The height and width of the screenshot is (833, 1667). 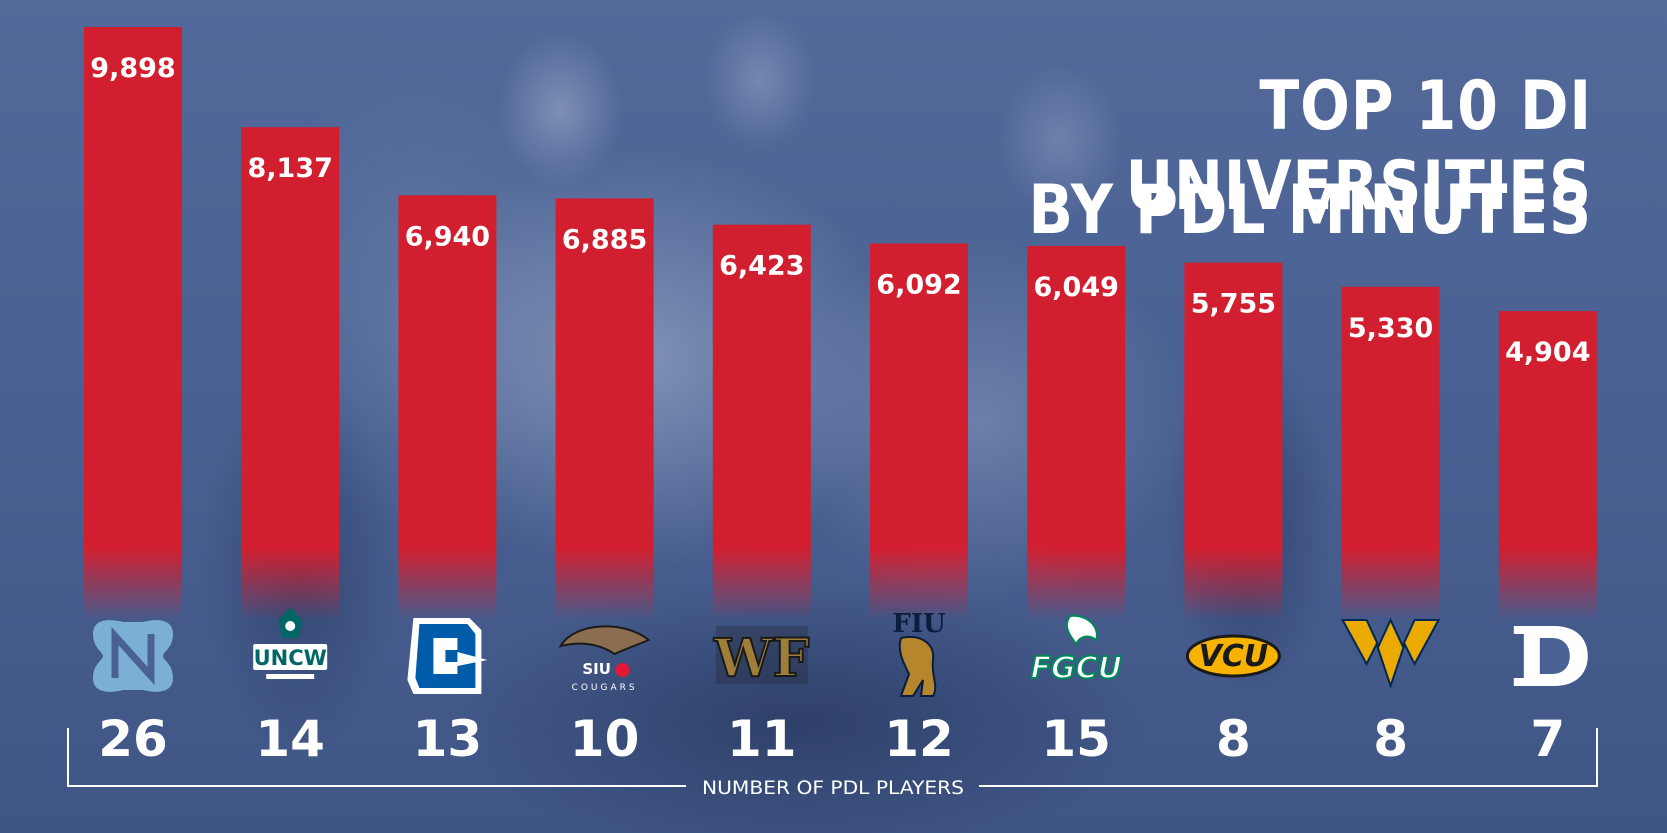 I want to click on unc-logo-icon, so click(x=133, y=656).